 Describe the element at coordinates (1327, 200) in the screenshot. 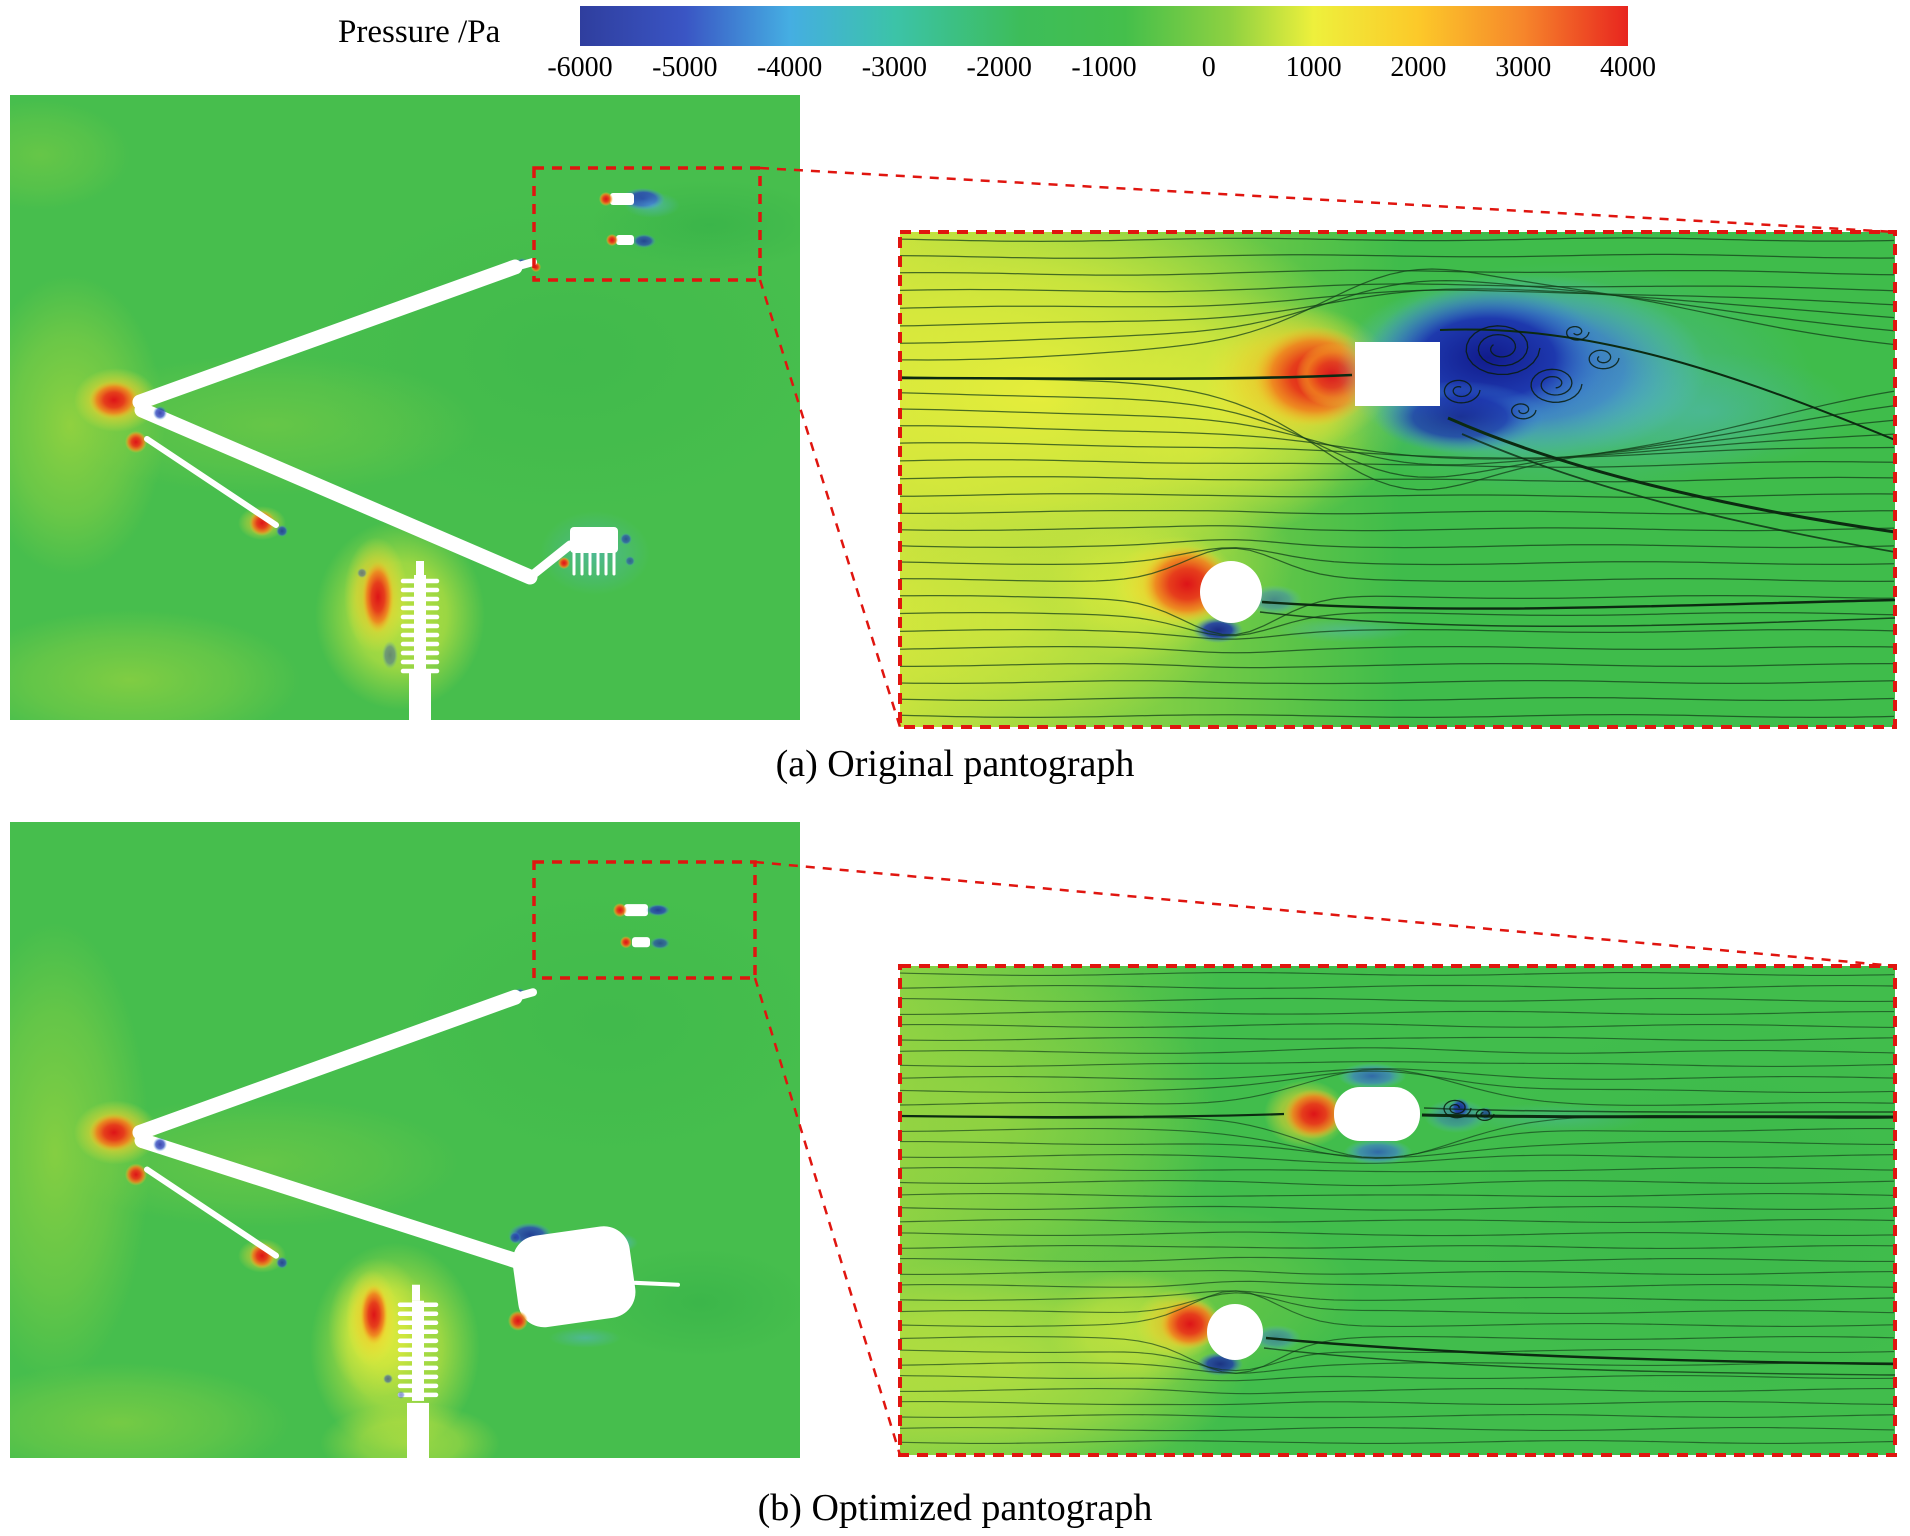

I see `zoom-connector-top-a` at that location.